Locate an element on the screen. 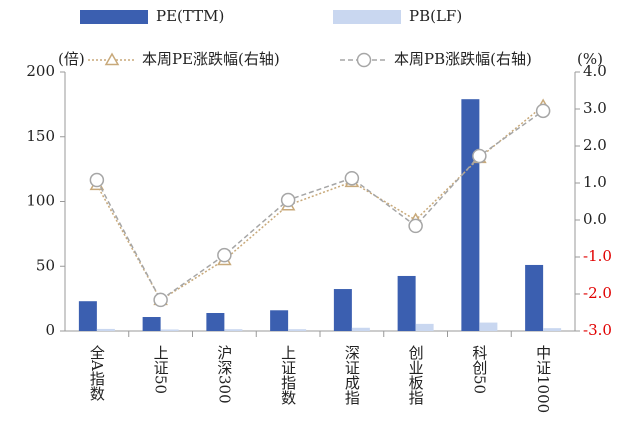 This screenshot has height=427, width=632. y2-tick-label: 1.0 is located at coordinates (595, 182).